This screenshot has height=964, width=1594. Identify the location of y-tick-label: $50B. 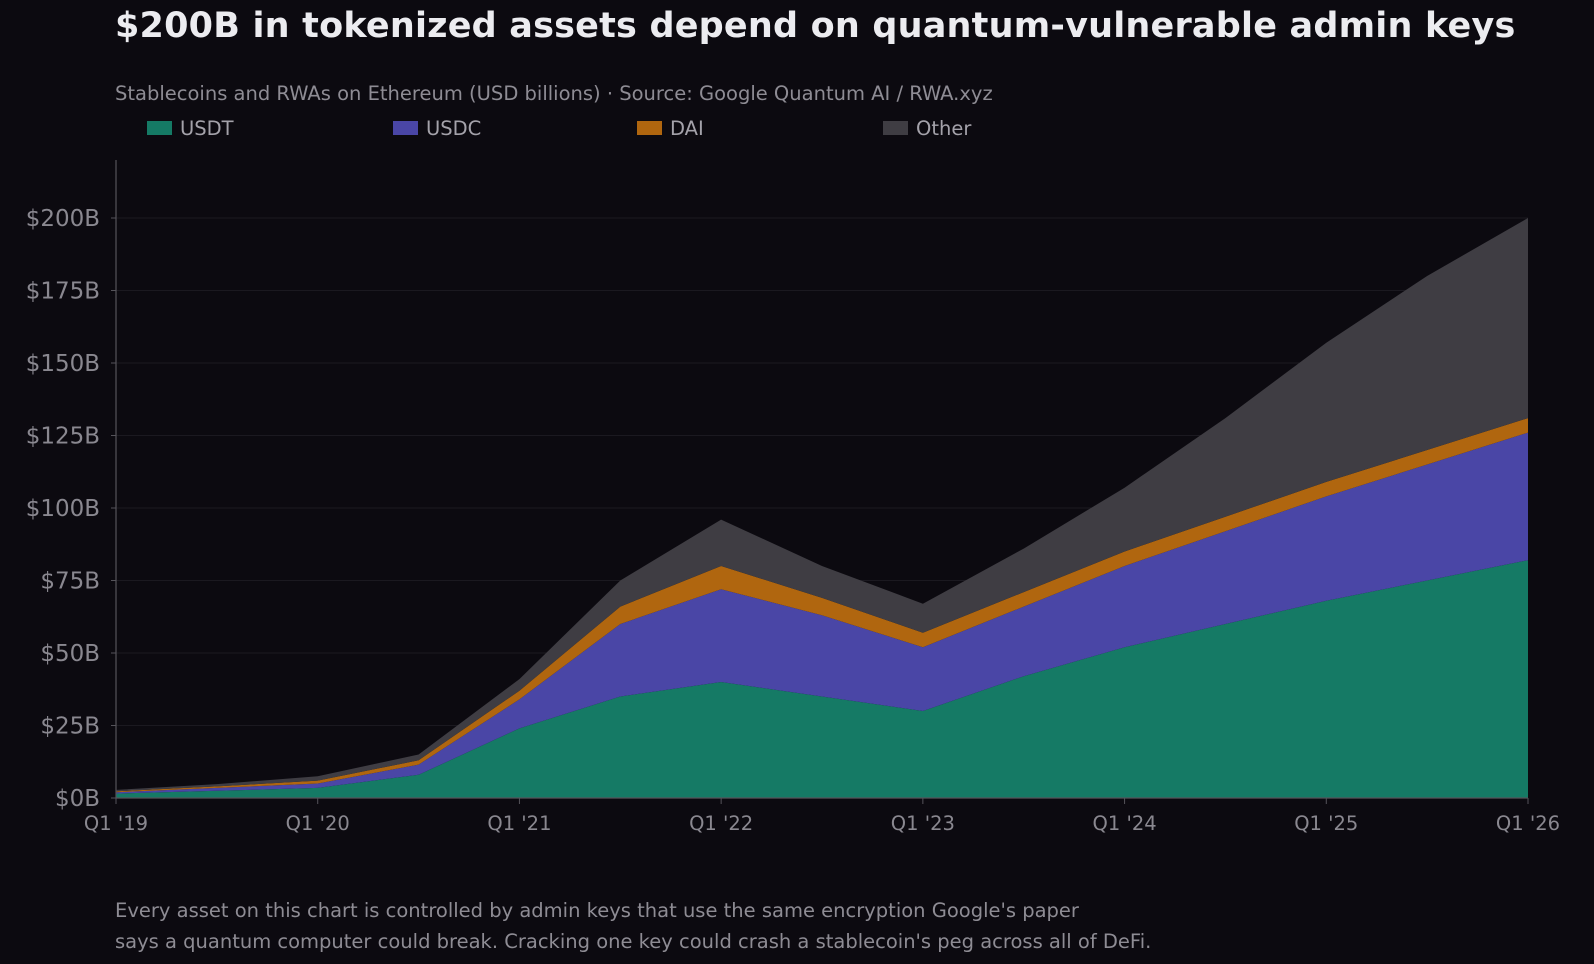
(70, 654).